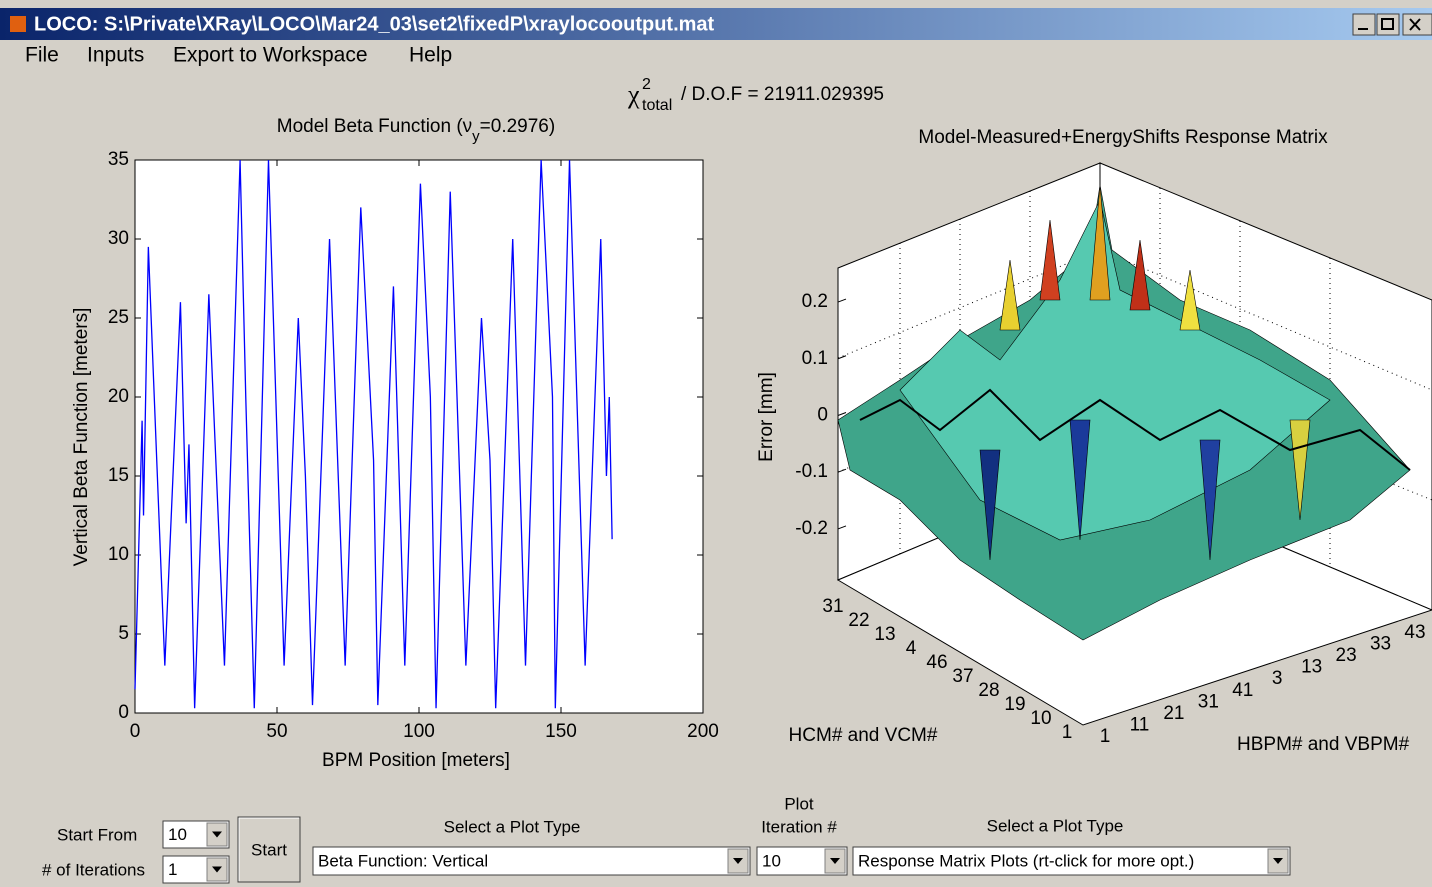 This screenshot has width=1432, height=887. I want to click on chi-text: / D.O.F = 21911.029395, so click(782, 94).